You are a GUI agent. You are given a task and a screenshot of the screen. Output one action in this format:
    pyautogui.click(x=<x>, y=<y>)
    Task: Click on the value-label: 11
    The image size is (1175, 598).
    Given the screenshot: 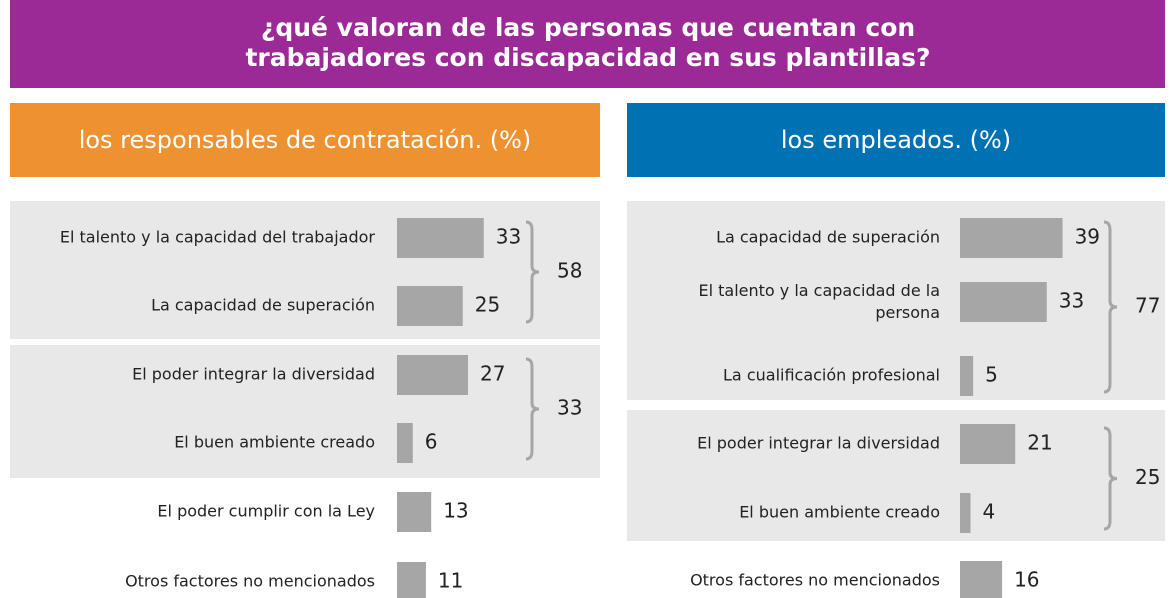 What is the action you would take?
    pyautogui.click(x=450, y=581)
    